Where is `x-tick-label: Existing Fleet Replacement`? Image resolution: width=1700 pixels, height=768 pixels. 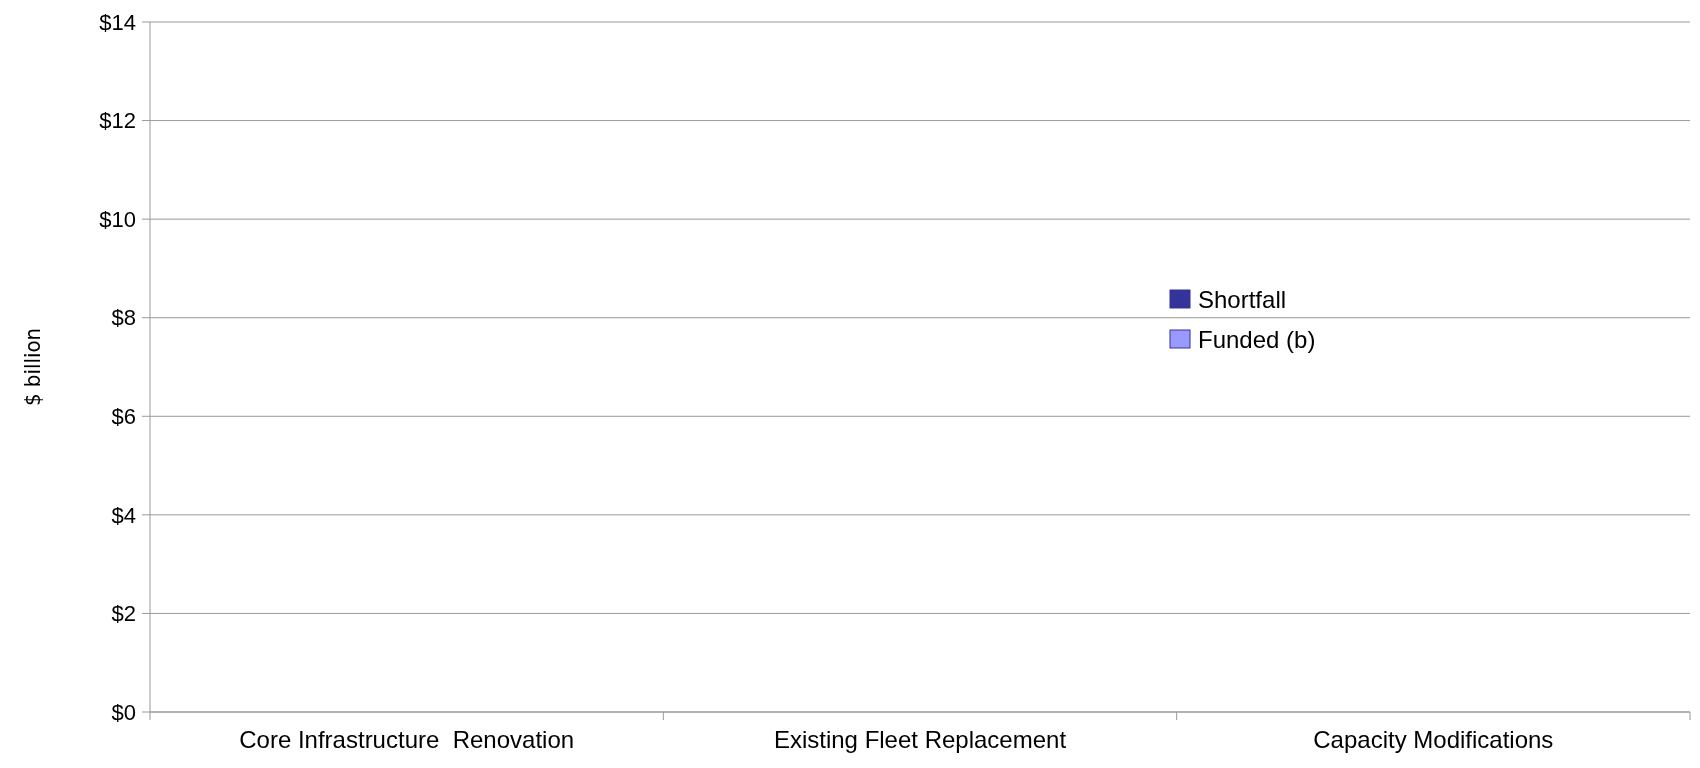 x-tick-label: Existing Fleet Replacement is located at coordinates (920, 739).